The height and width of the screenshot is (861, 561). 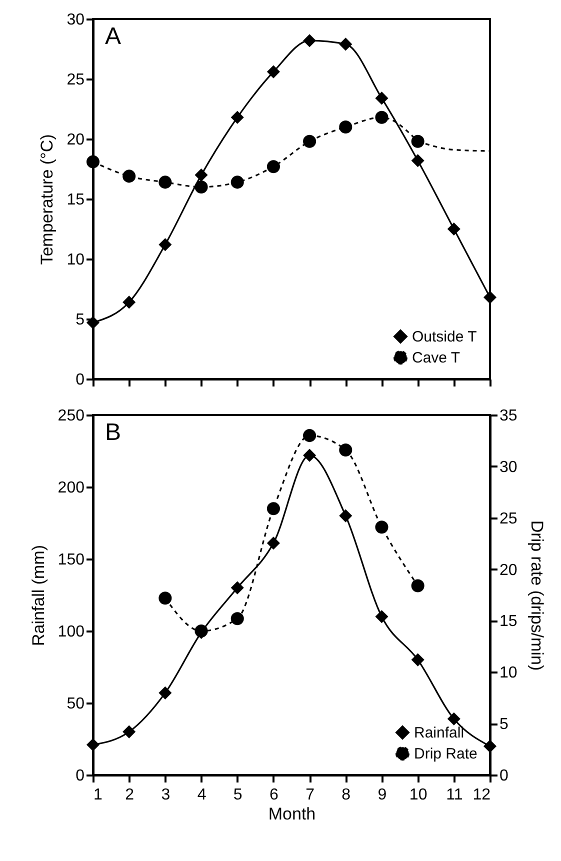 I want to click on y-tick-label: 100, so click(x=71, y=632).